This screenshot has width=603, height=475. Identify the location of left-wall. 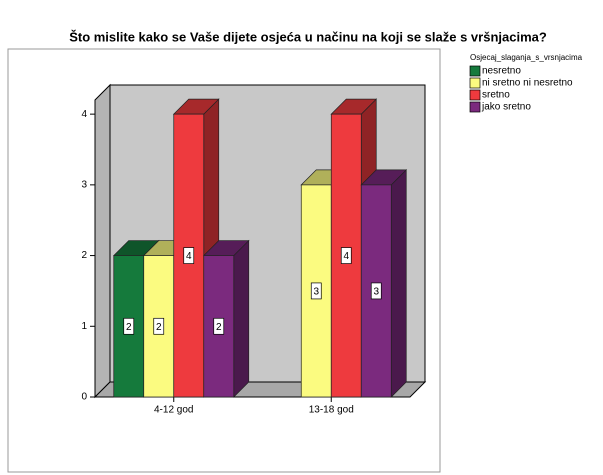
(102, 241).